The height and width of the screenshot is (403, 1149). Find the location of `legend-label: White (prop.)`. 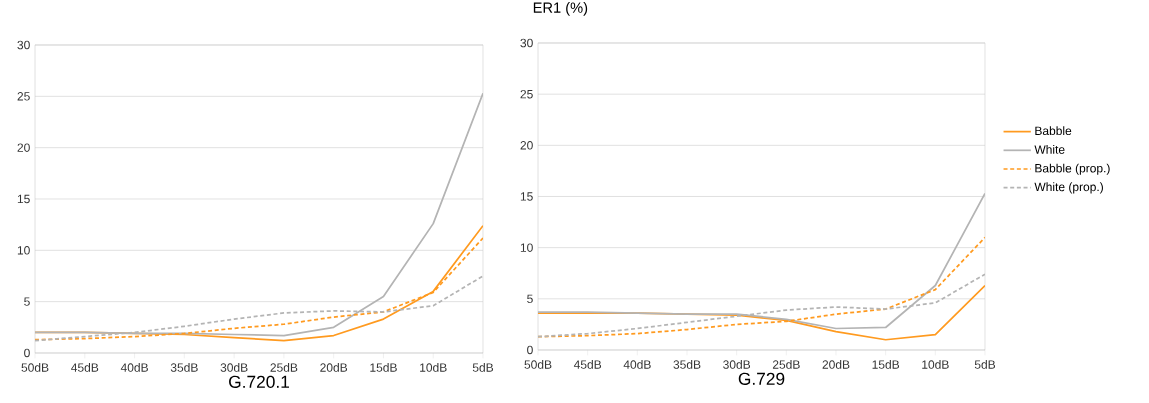

legend-label: White (prop.) is located at coordinates (1068, 188).